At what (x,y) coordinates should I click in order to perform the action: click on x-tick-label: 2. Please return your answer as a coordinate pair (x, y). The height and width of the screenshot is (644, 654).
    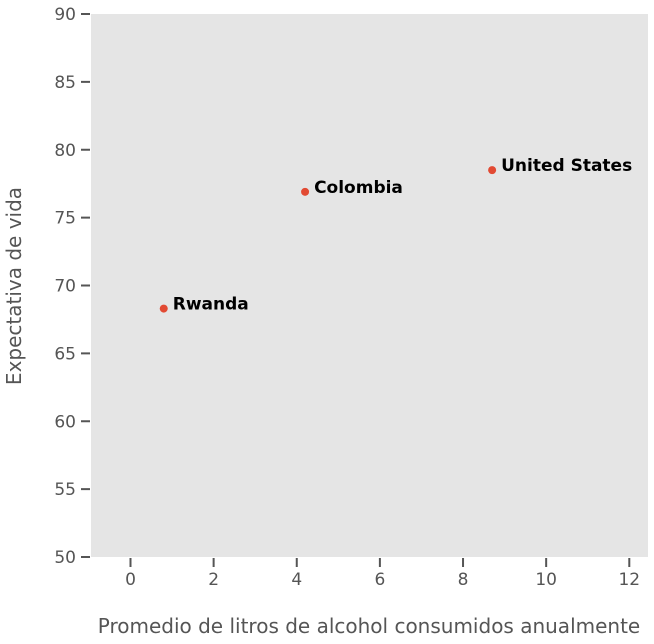
    Looking at the image, I should click on (213, 580).